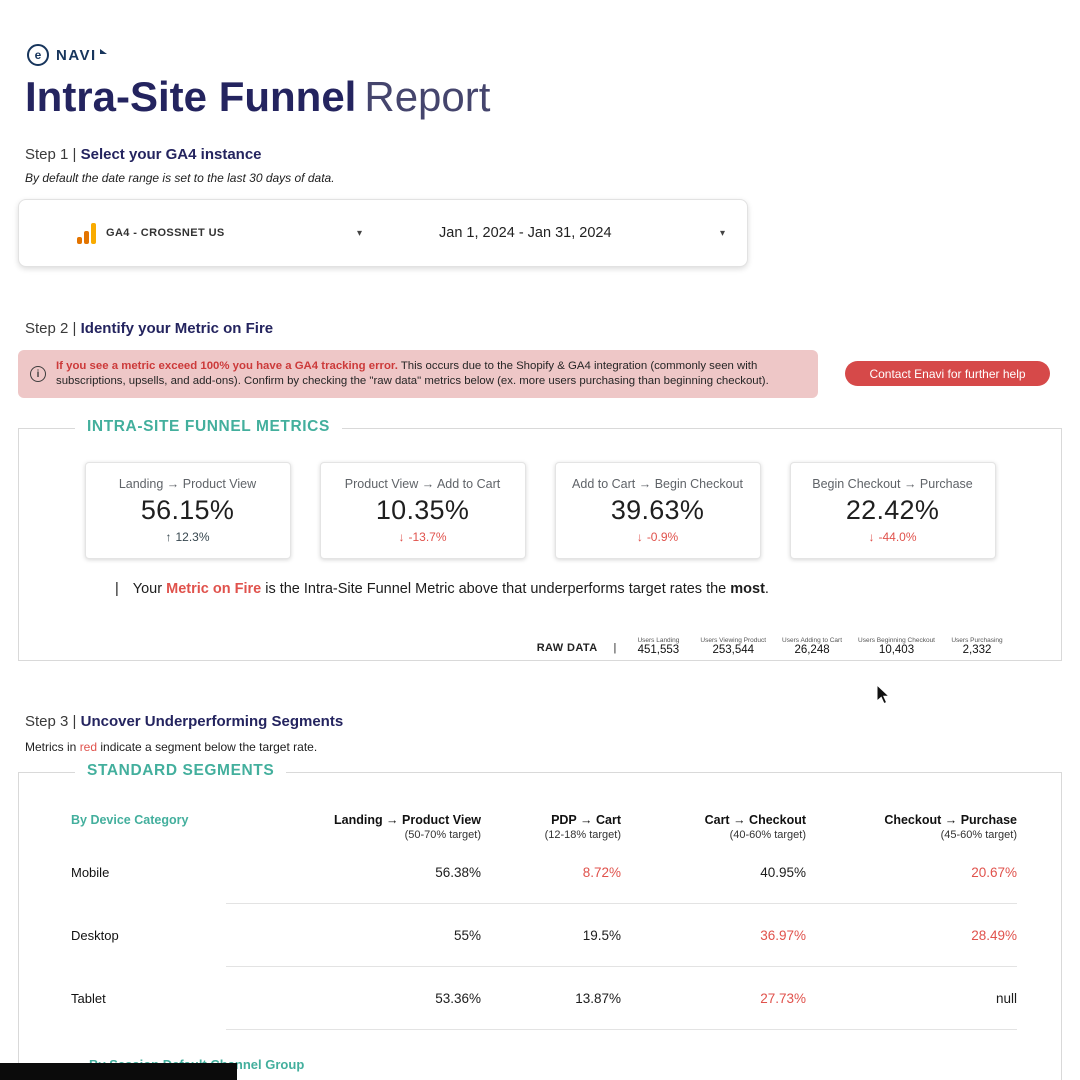 Image resolution: width=1080 pixels, height=1080 pixels. I want to click on step2-heading: Step 2 | Identify your Metric on Fire, so click(149, 328).